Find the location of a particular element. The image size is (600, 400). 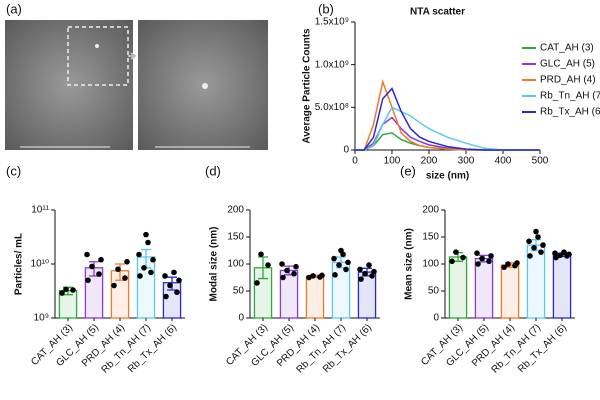

x-tick-label: 0 is located at coordinates (355, 161).